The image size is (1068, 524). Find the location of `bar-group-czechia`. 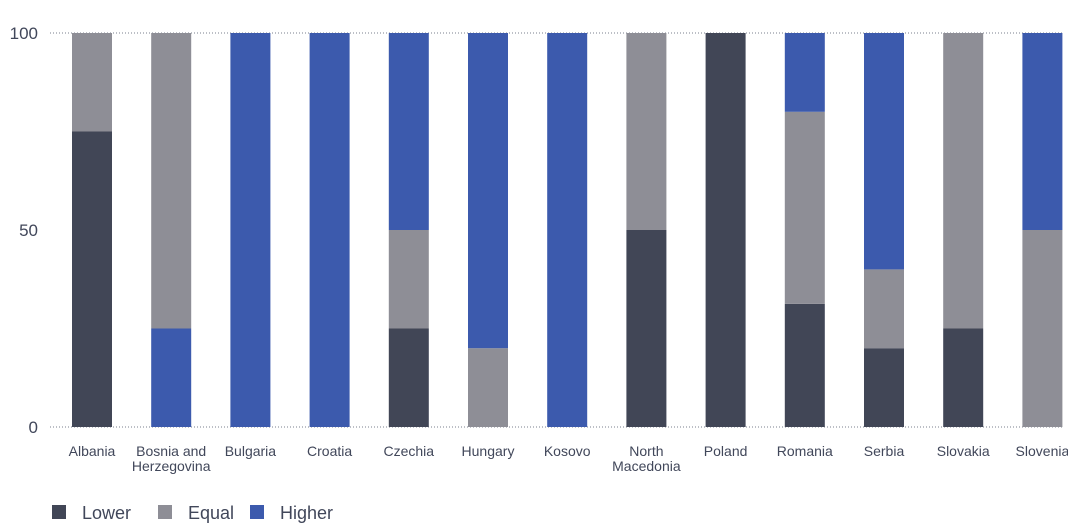

bar-group-czechia is located at coordinates (408, 230).